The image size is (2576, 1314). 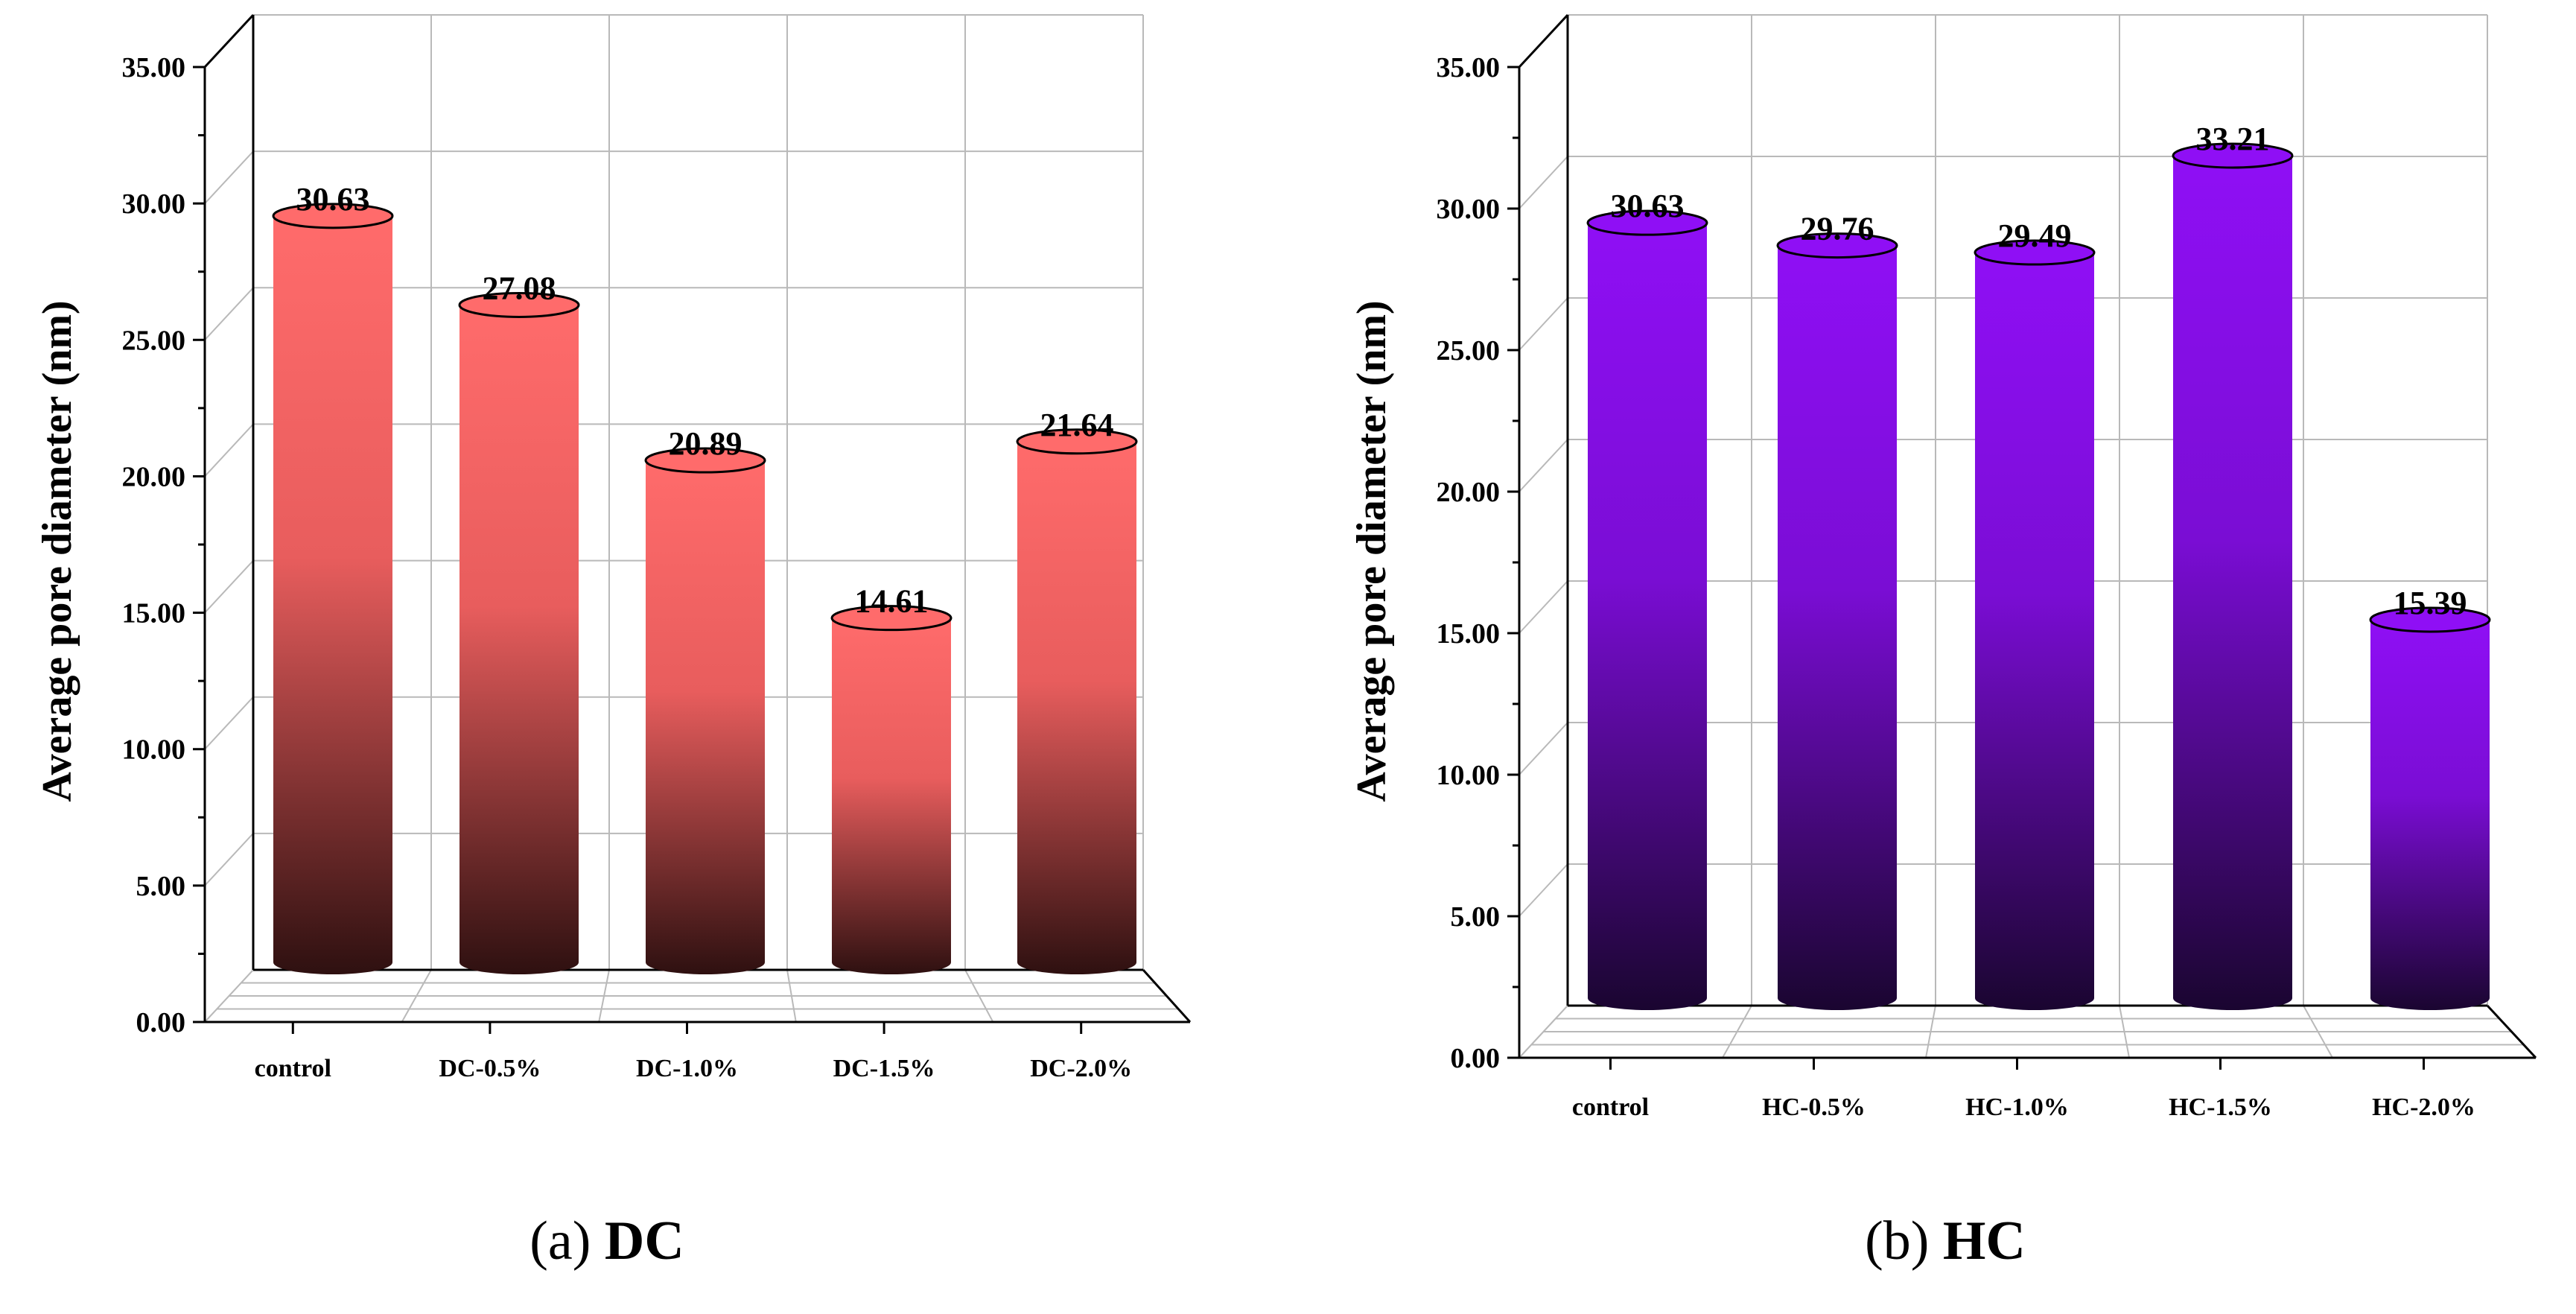 What do you see at coordinates (644, 1241) in the screenshot?
I see `caption-name-dc: DC` at bounding box center [644, 1241].